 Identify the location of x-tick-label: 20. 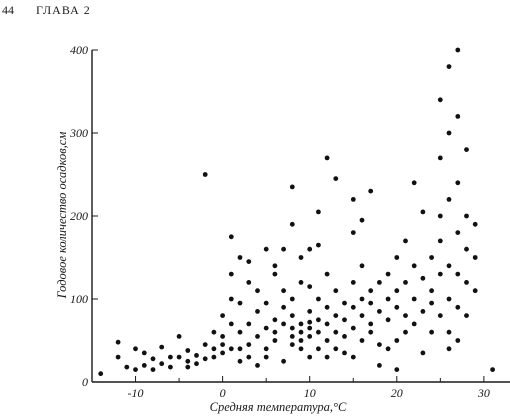
(397, 393).